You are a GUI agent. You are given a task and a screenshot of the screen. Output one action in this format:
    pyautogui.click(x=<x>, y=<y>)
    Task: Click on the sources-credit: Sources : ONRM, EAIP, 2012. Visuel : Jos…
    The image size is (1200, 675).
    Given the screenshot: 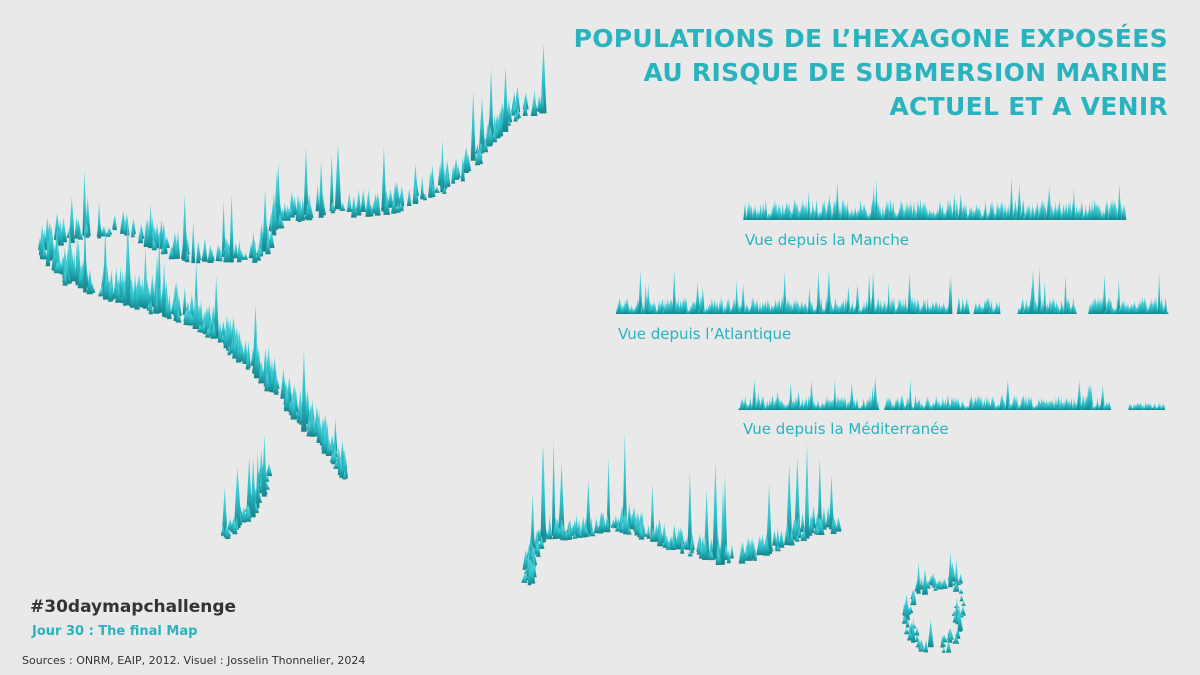 What is the action you would take?
    pyautogui.click(x=194, y=660)
    